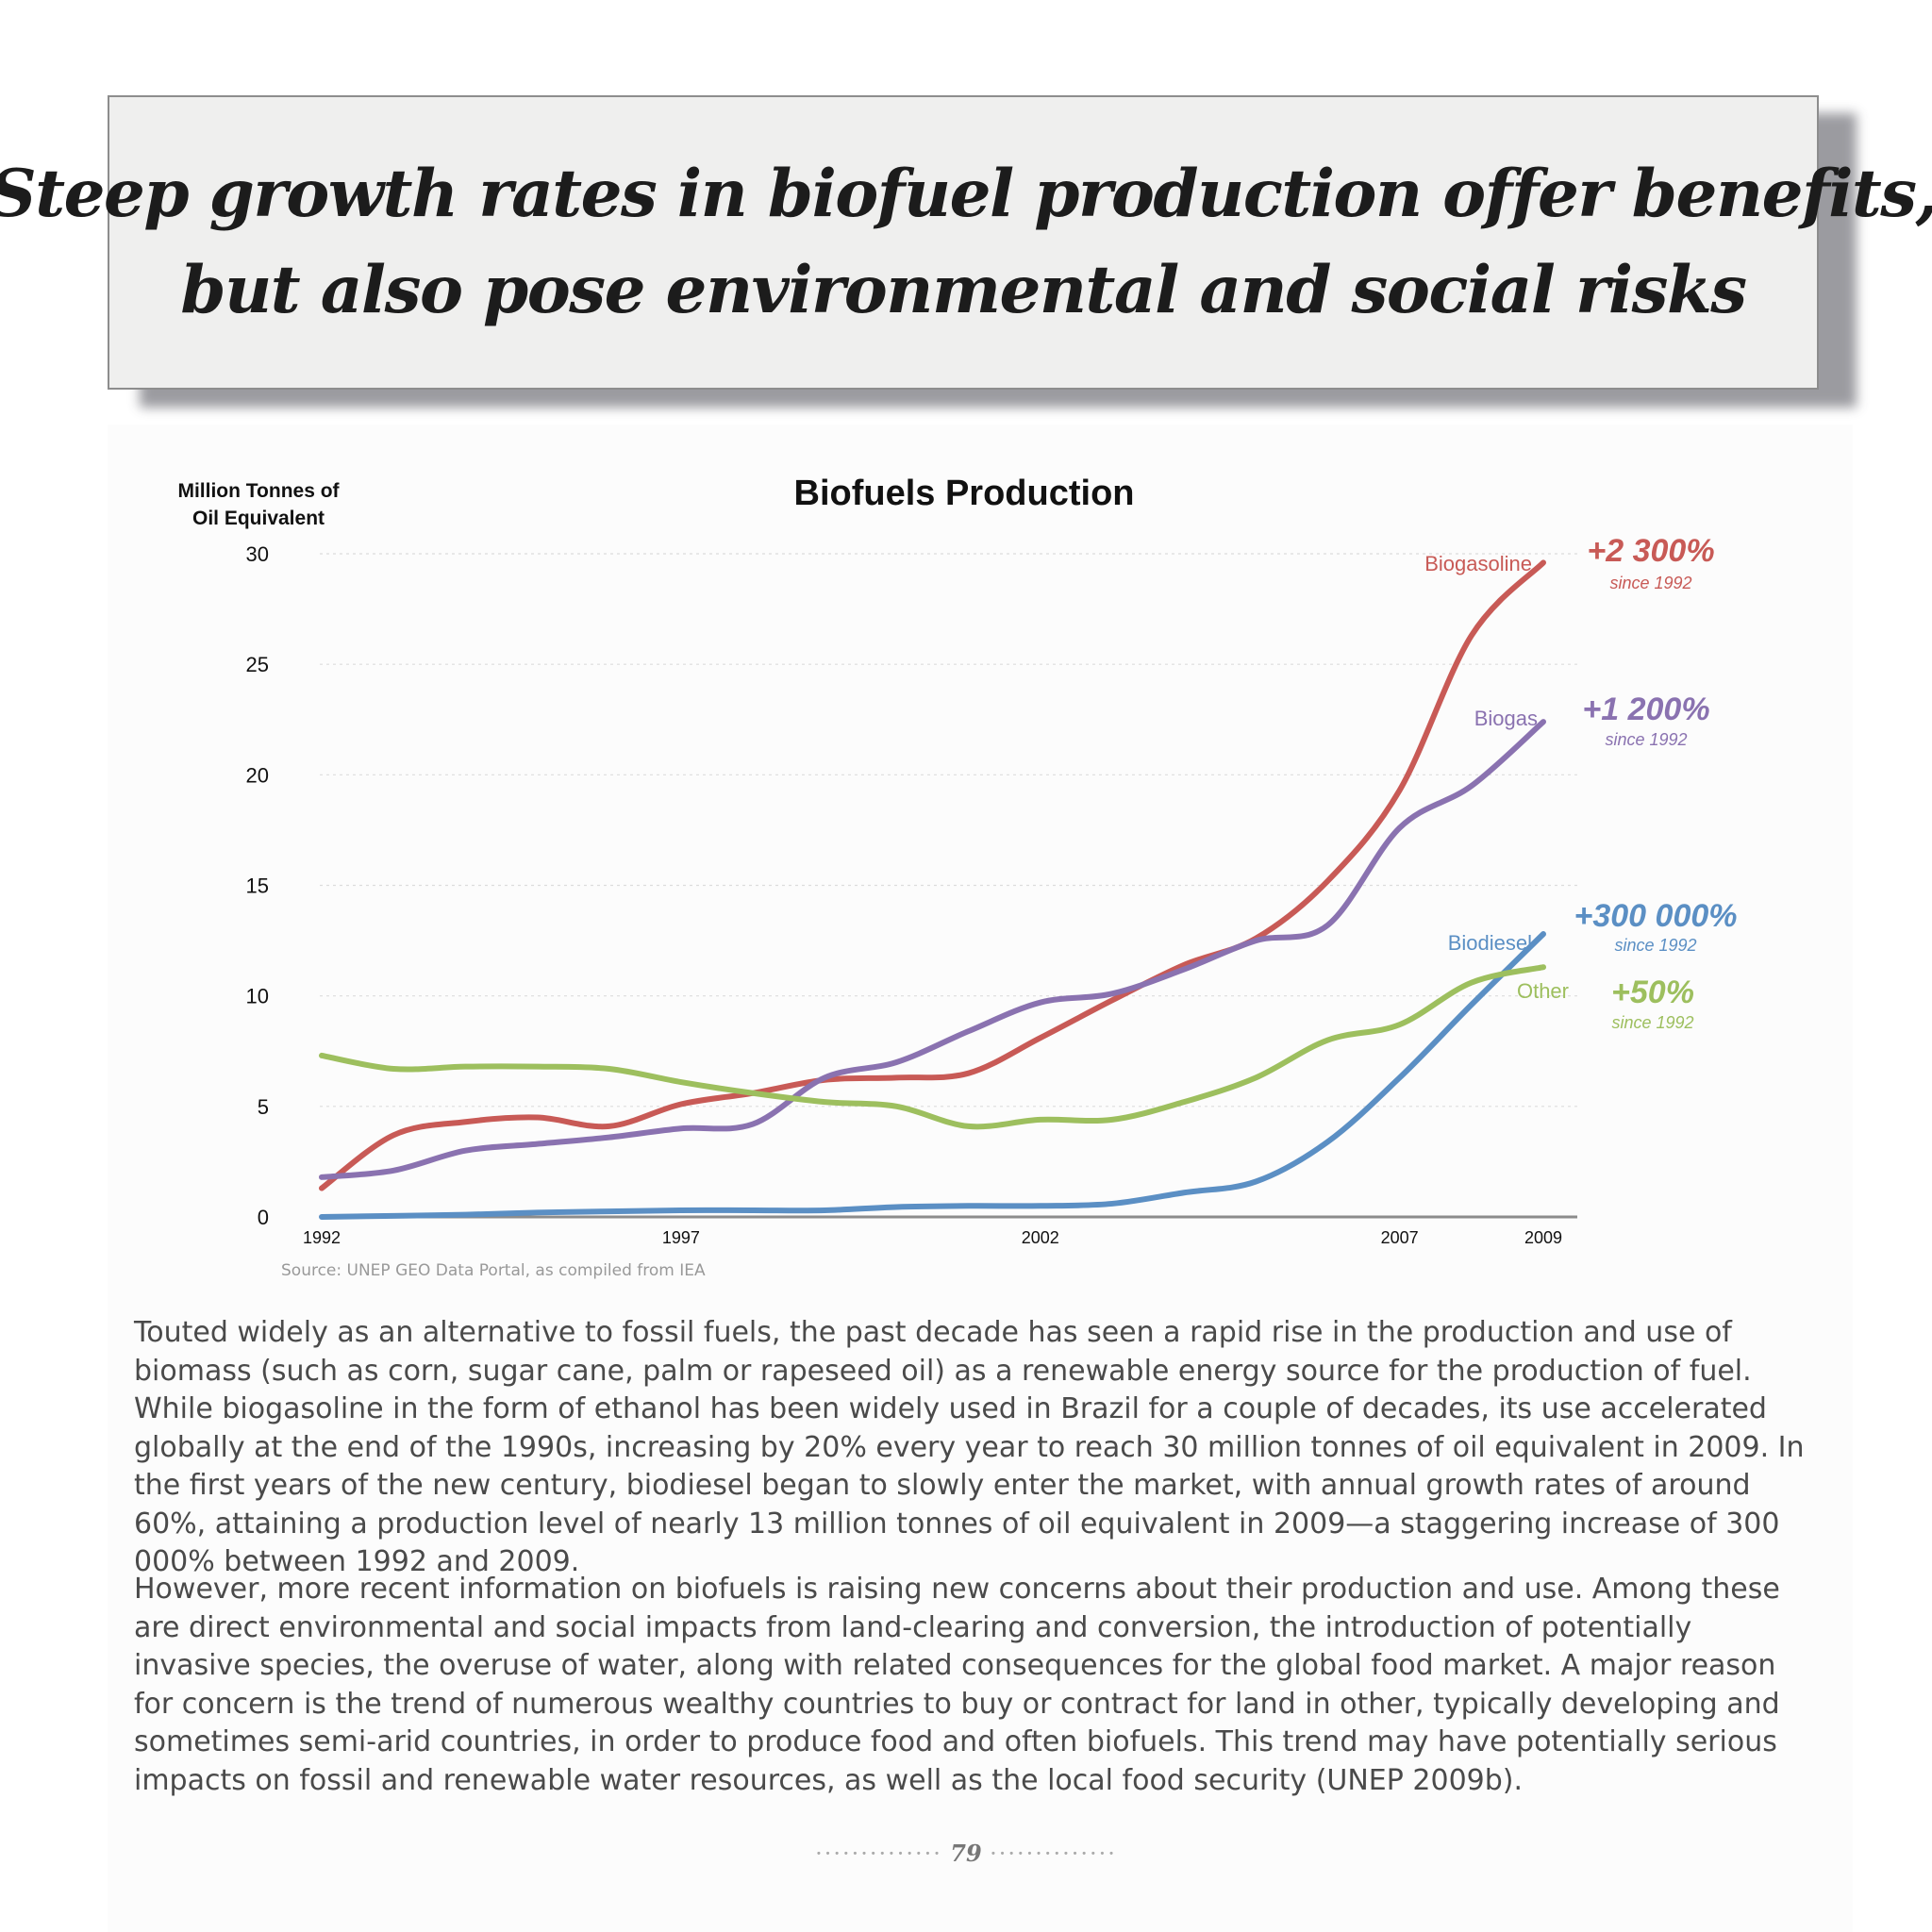  I want to click on x-tick-label: 1997, so click(681, 1238).